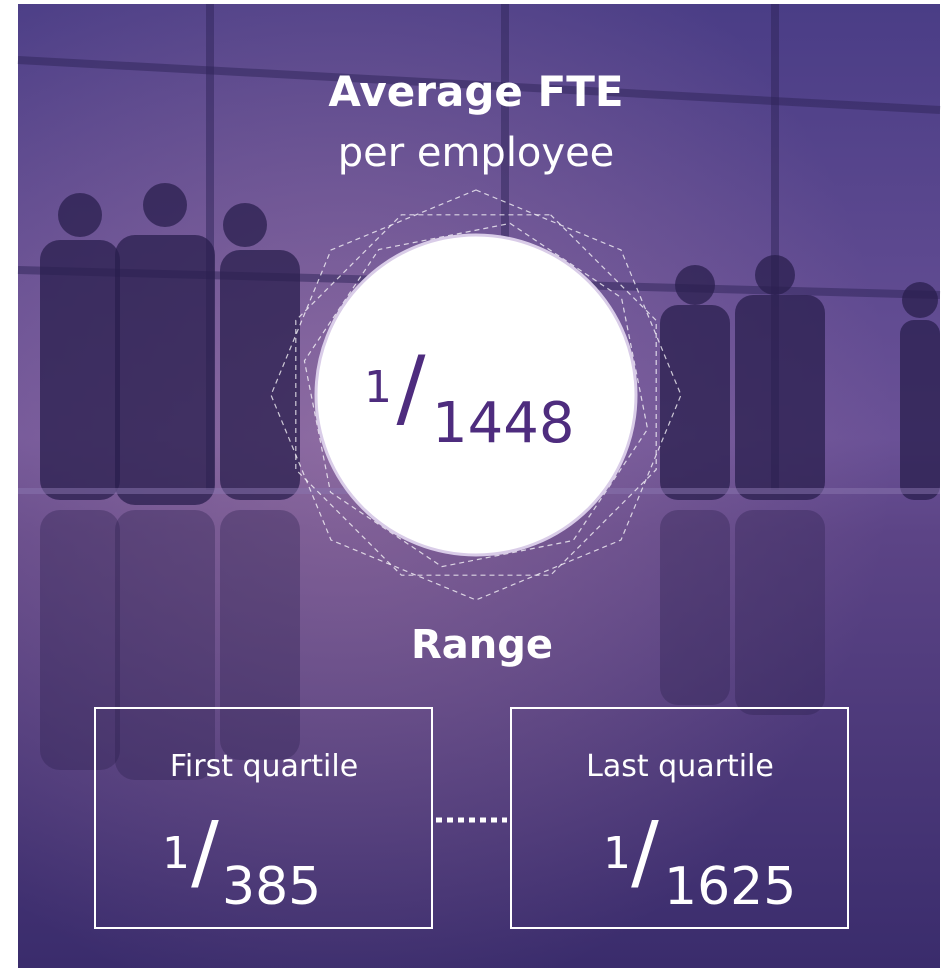 The height and width of the screenshot is (971, 944). Describe the element at coordinates (378, 387) in the screenshot. I see `average-numerator: 1` at that location.